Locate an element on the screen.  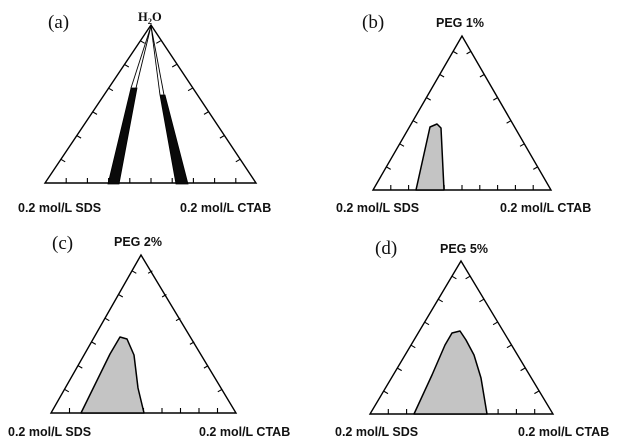
panel-a-two-phase-regions is located at coordinates (148, 105).